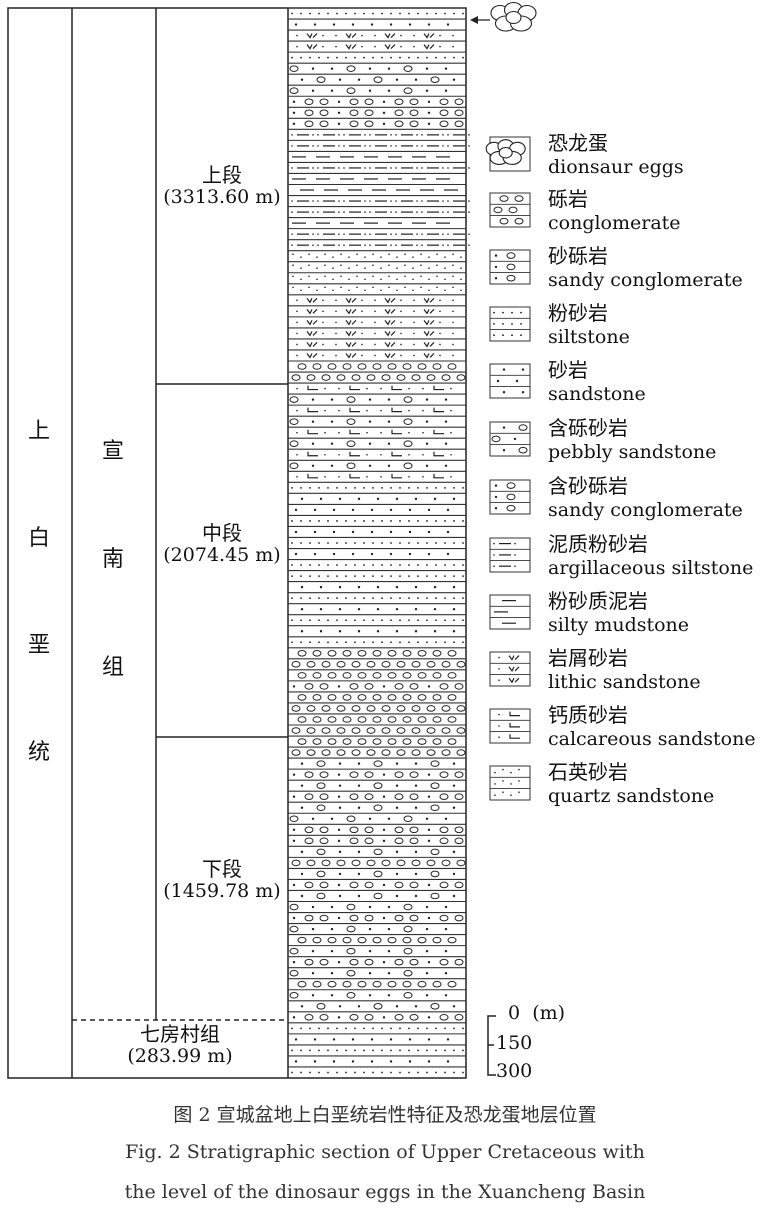 The width and height of the screenshot is (770, 1210). I want to click on member-middle-name: 中段, so click(222, 533).